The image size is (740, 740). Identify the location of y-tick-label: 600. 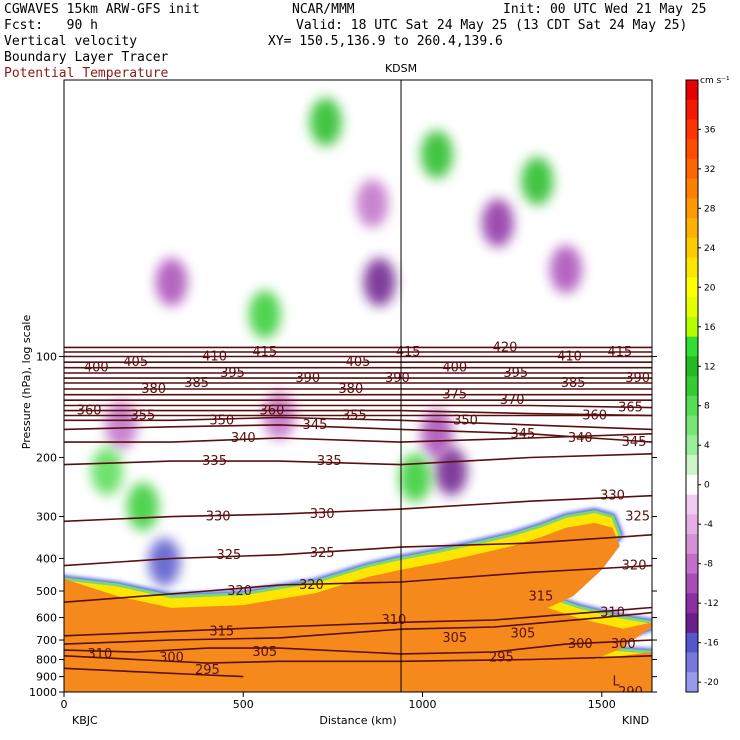
(46, 618).